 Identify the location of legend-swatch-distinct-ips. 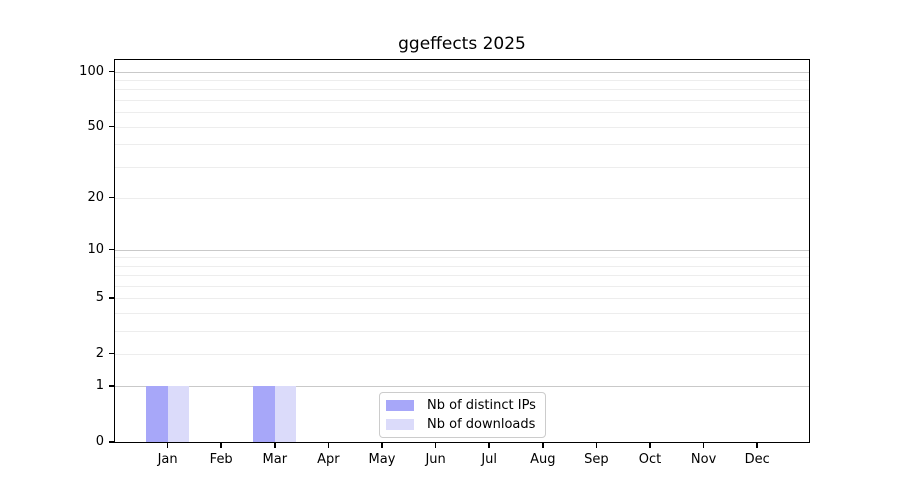
(400, 405).